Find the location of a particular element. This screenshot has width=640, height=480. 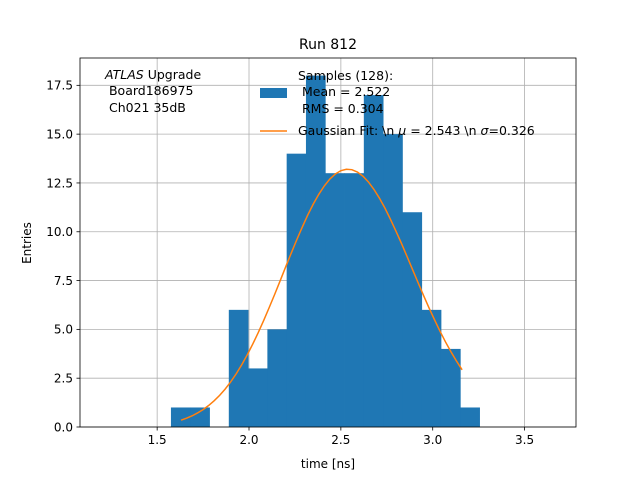

legend-fit-mu-value: = 2.543 \n is located at coordinates (443, 130).